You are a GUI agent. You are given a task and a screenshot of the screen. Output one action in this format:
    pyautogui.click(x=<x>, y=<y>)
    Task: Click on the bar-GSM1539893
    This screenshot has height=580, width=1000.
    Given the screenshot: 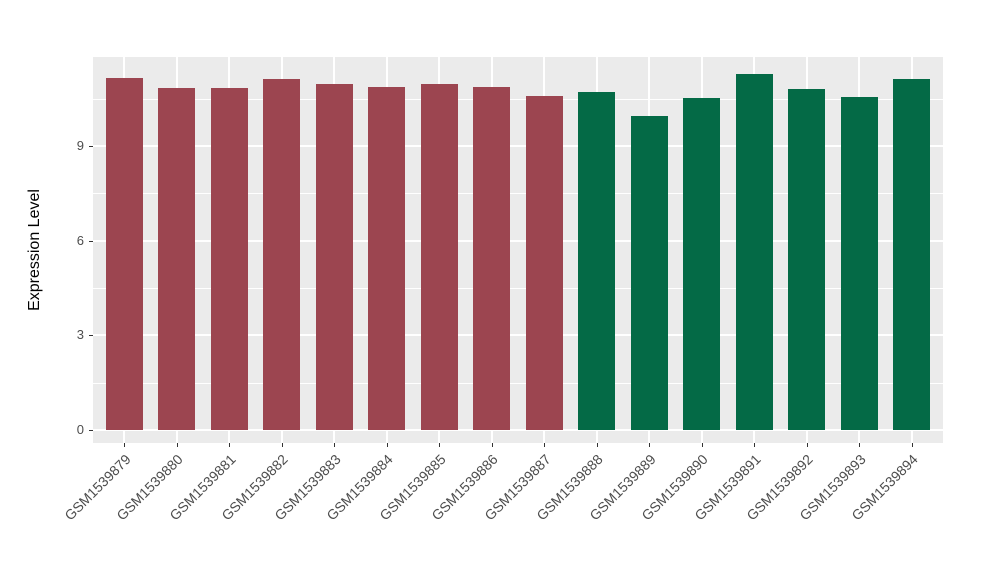 What is the action you would take?
    pyautogui.click(x=859, y=263)
    